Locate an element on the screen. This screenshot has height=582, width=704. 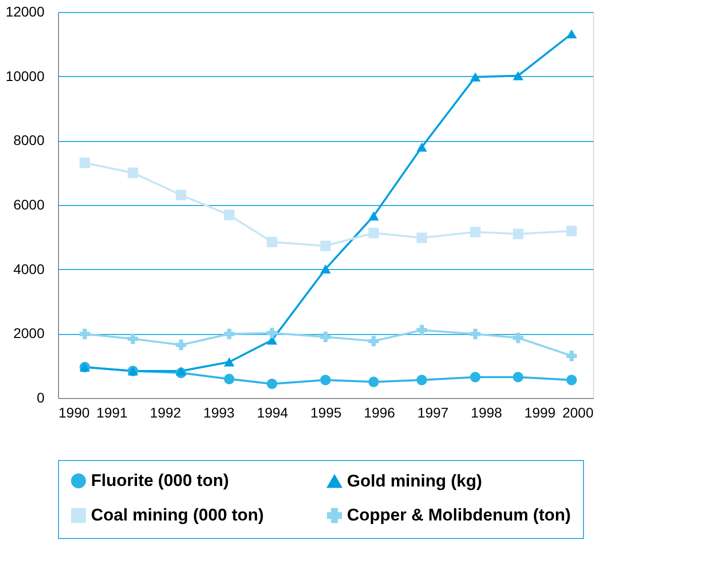
x-tick-label: 1993 is located at coordinates (219, 412).